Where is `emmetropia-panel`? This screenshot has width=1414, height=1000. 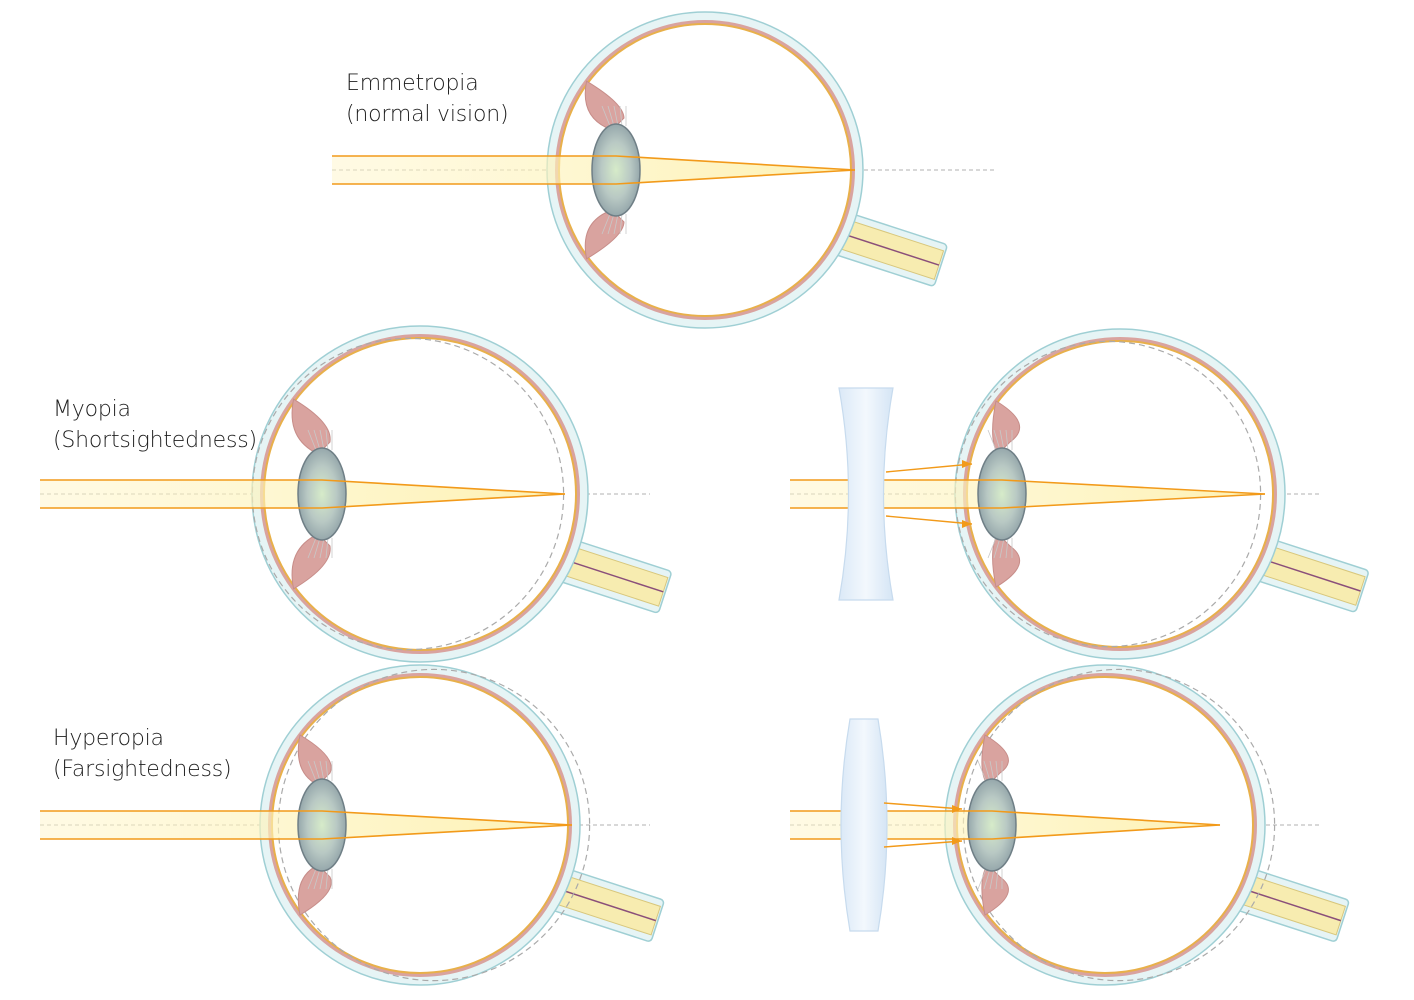
emmetropia-panel is located at coordinates (663, 170).